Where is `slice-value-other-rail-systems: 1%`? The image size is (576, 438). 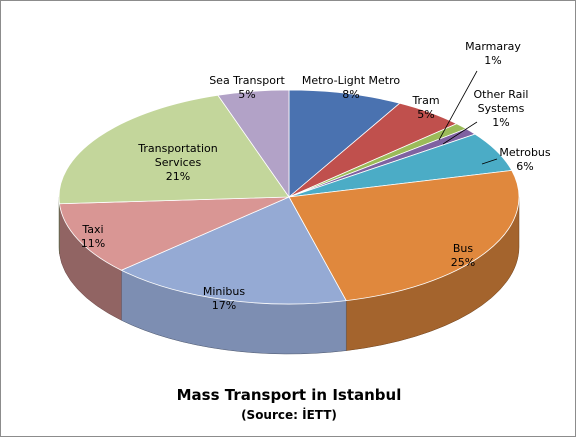 slice-value-other-rail-systems: 1% is located at coordinates (500, 122).